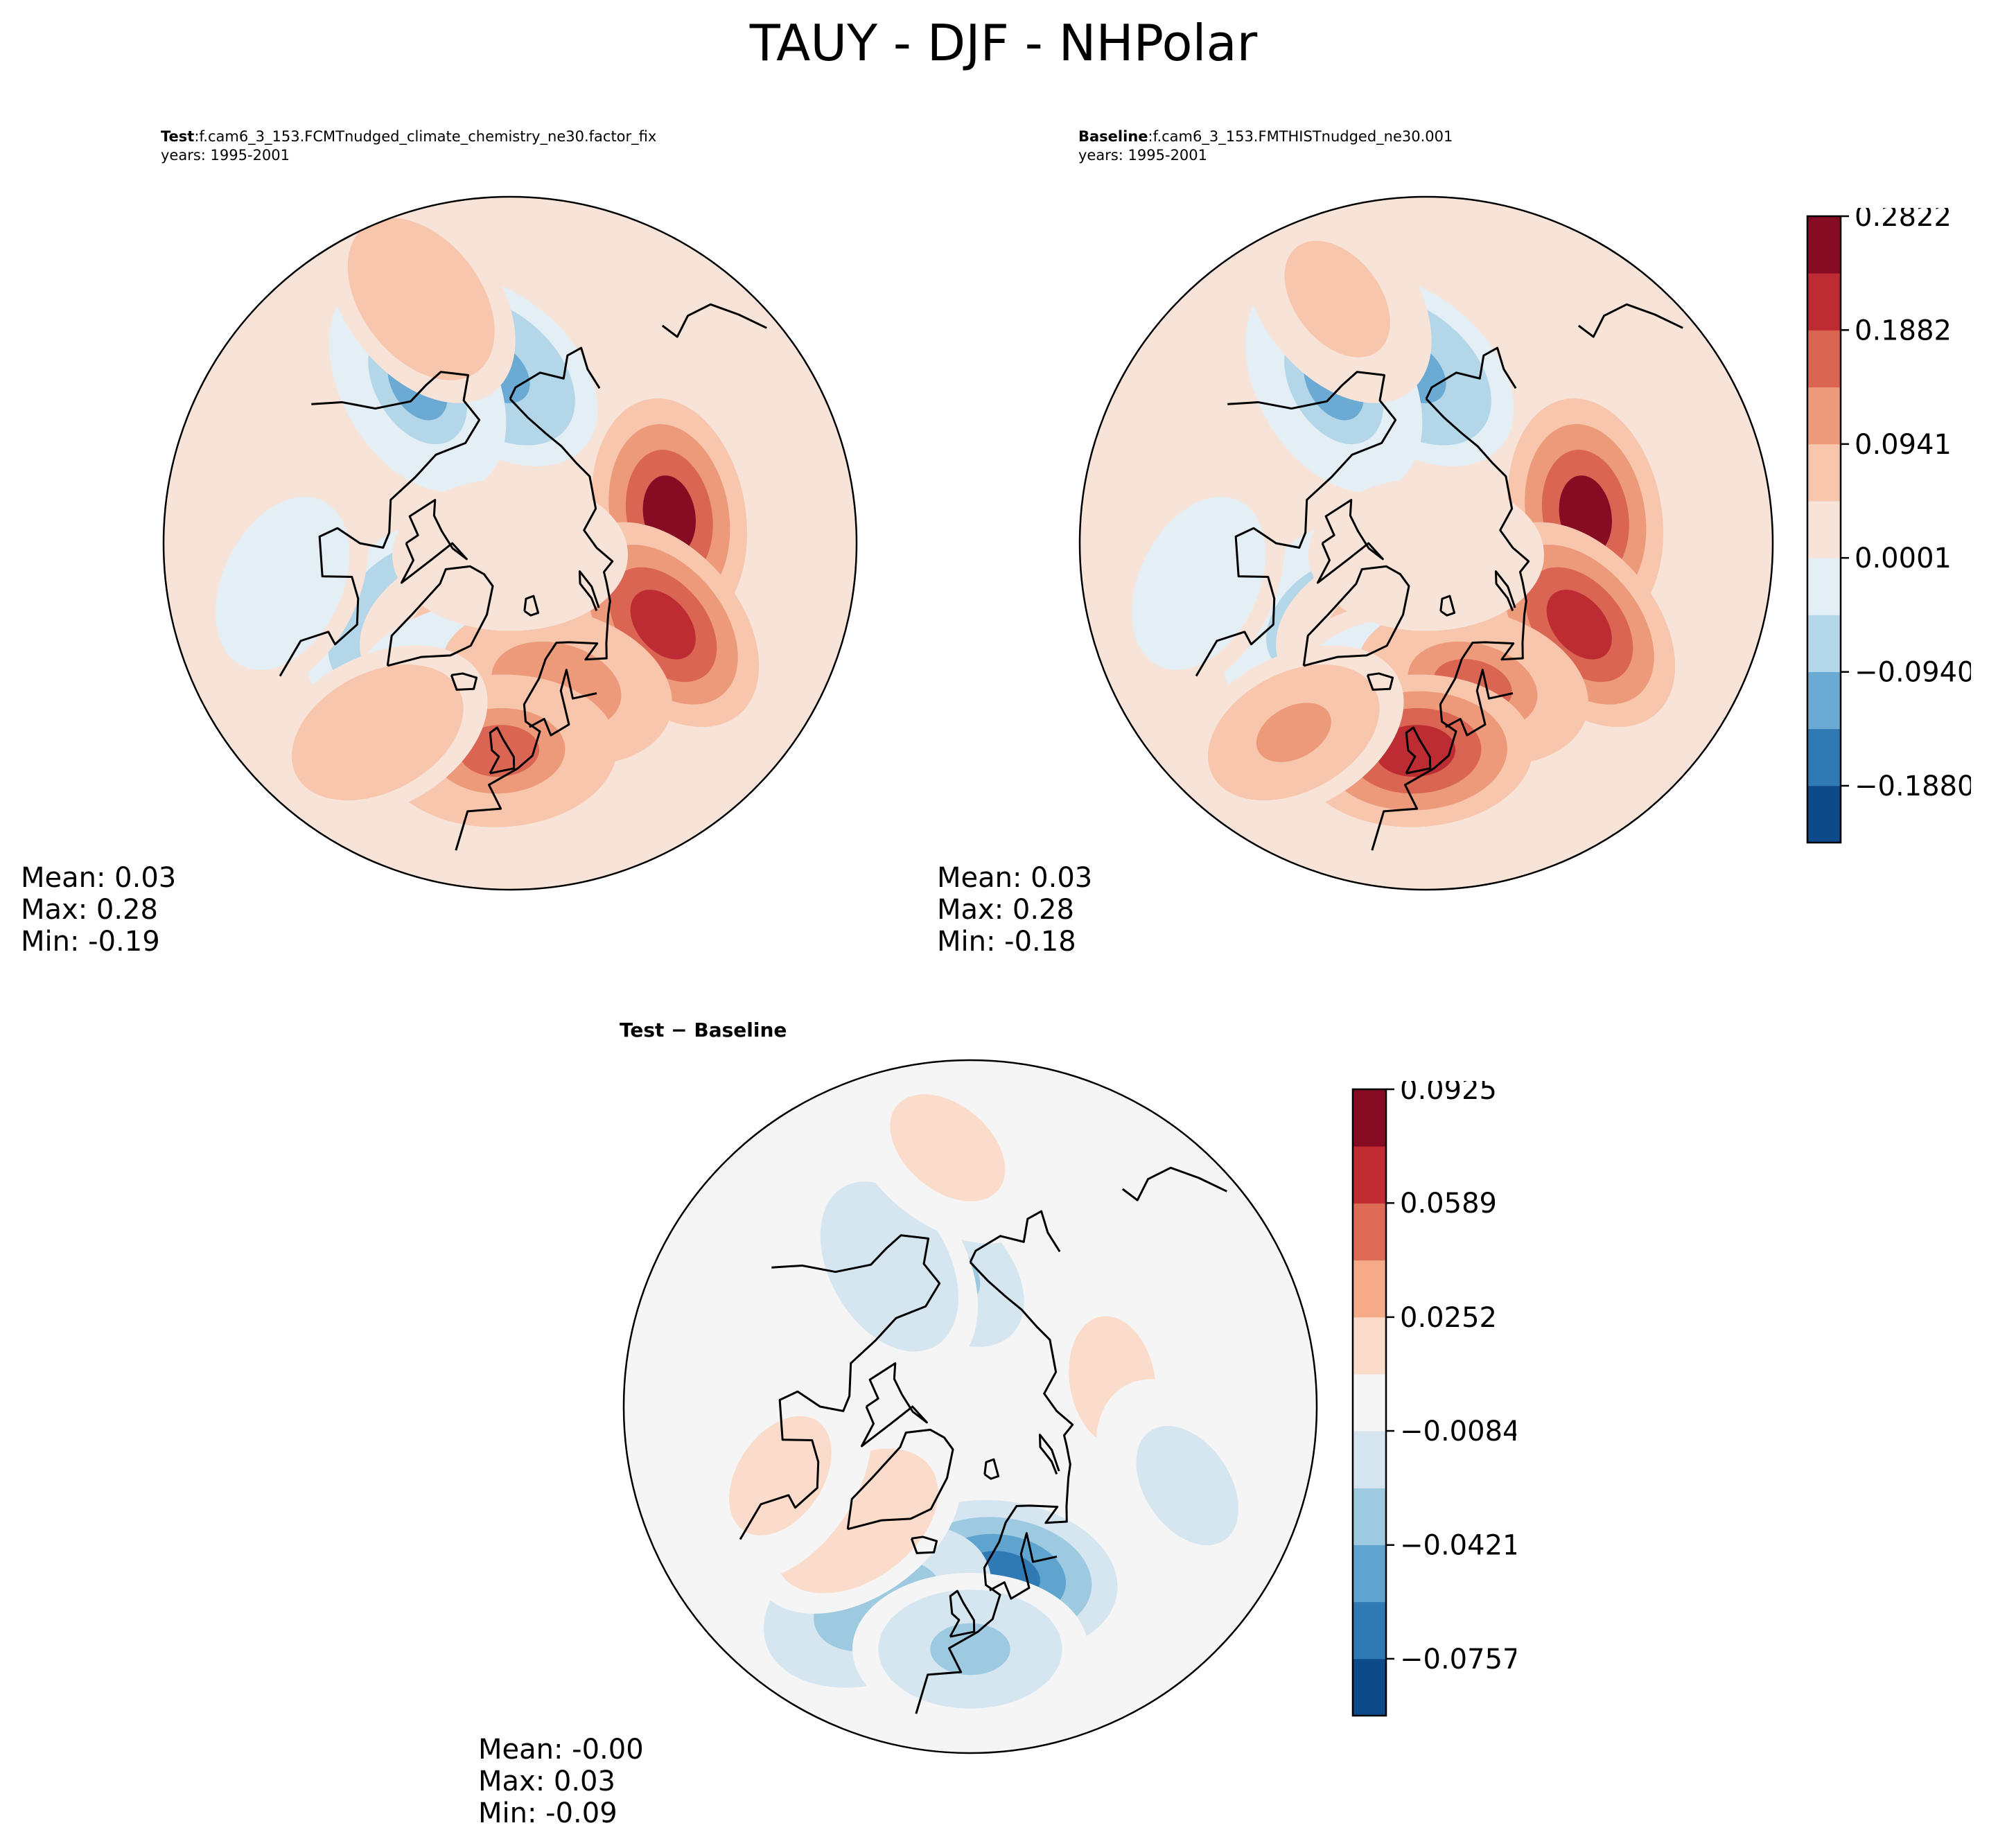 The height and width of the screenshot is (1848, 2007). What do you see at coordinates (1174, 1184) in the screenshot?
I see `difference-coastline-japan` at bounding box center [1174, 1184].